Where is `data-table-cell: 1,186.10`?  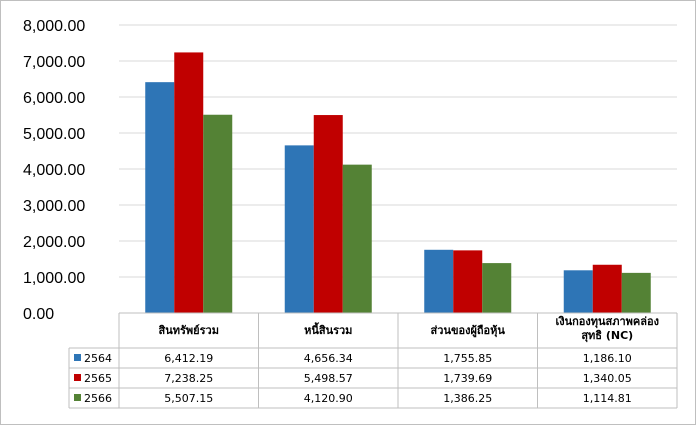
data-table-cell: 1,186.10 is located at coordinates (607, 358).